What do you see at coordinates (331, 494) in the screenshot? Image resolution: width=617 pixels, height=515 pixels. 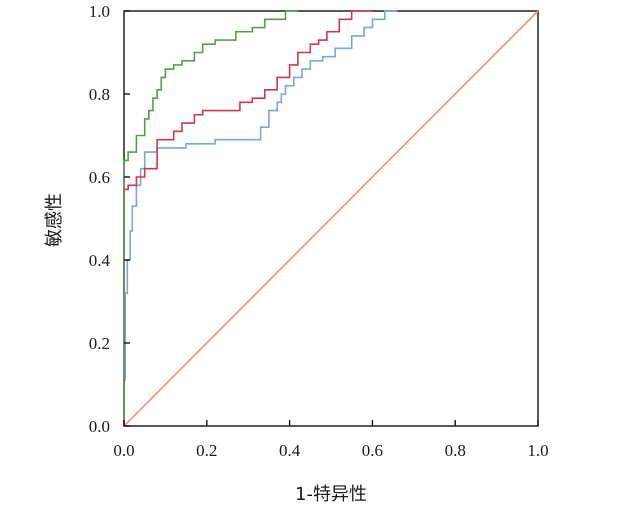 I see `x-axis-title: 1-特异性` at bounding box center [331, 494].